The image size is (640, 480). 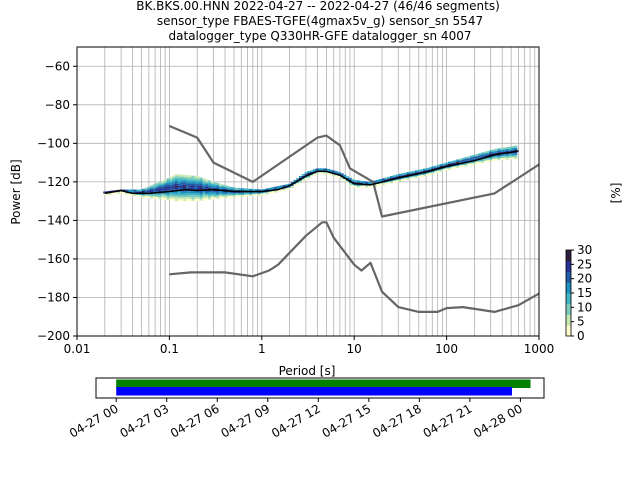 I want to click on y-axis-label: Power [dB], so click(x=16, y=191).